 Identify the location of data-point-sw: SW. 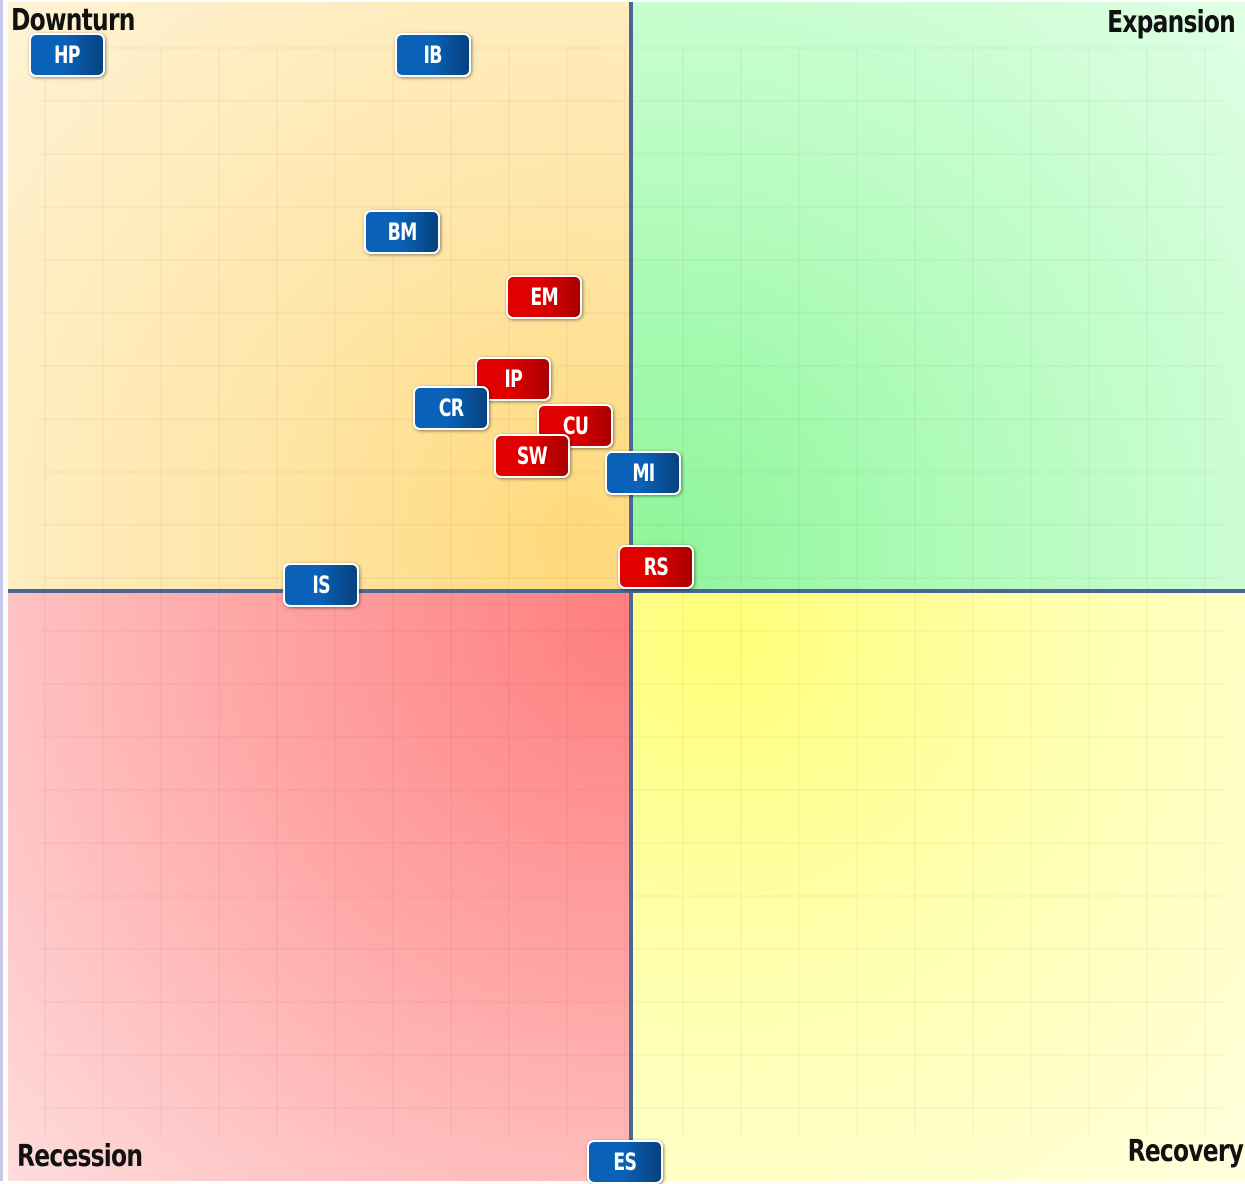
(531, 455).